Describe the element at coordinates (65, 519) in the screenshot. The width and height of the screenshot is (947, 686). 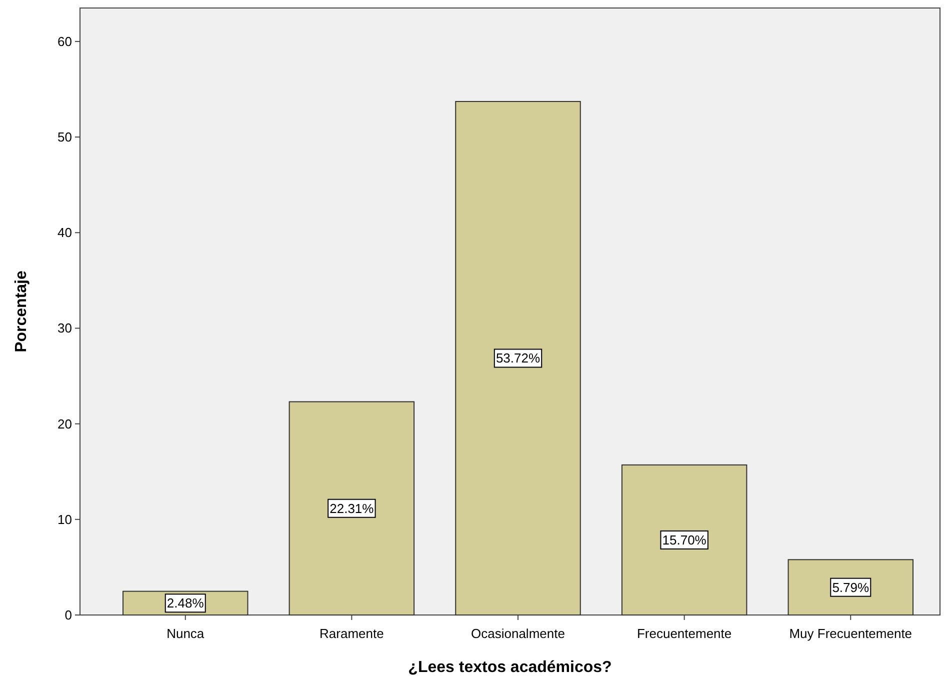
I see `y-tick-label: 10` at that location.